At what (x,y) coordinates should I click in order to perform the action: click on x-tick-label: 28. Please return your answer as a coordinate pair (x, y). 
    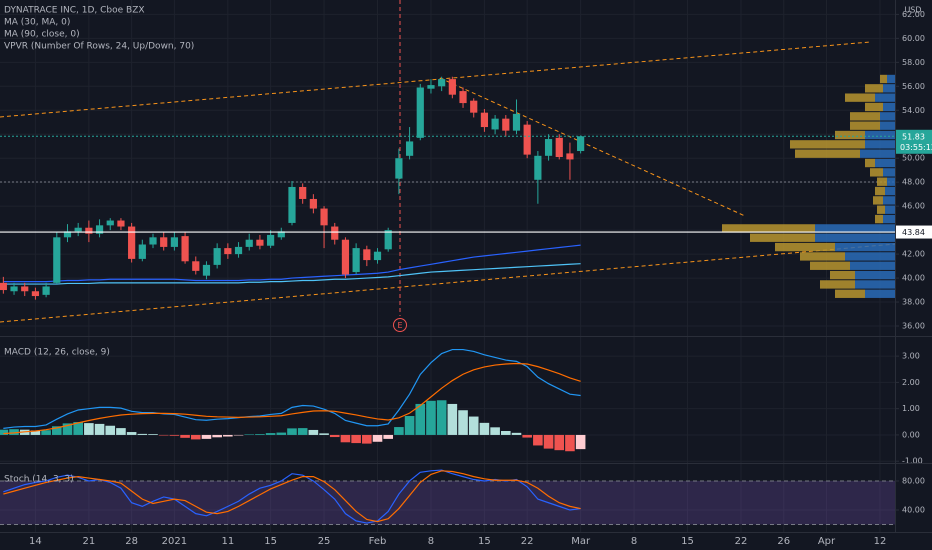
    Looking at the image, I should click on (131, 541).